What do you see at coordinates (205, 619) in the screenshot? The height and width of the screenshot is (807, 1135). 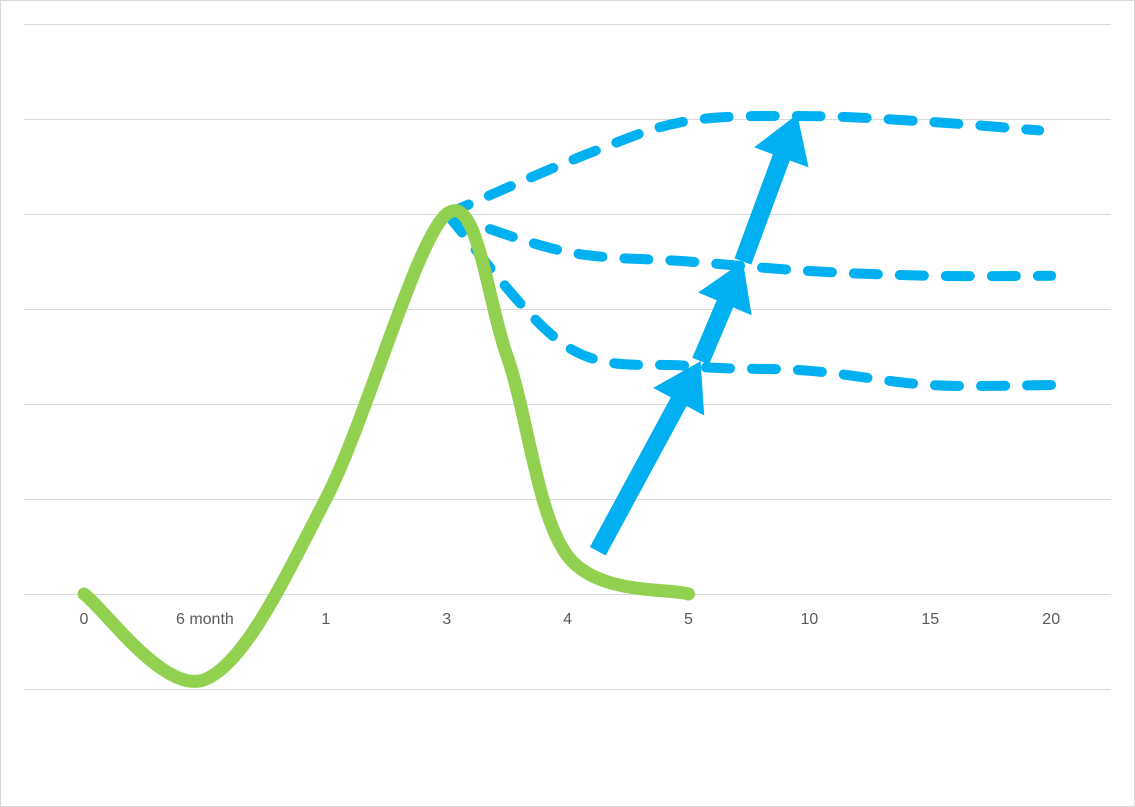 I see `x-tick-label: 6 month` at bounding box center [205, 619].